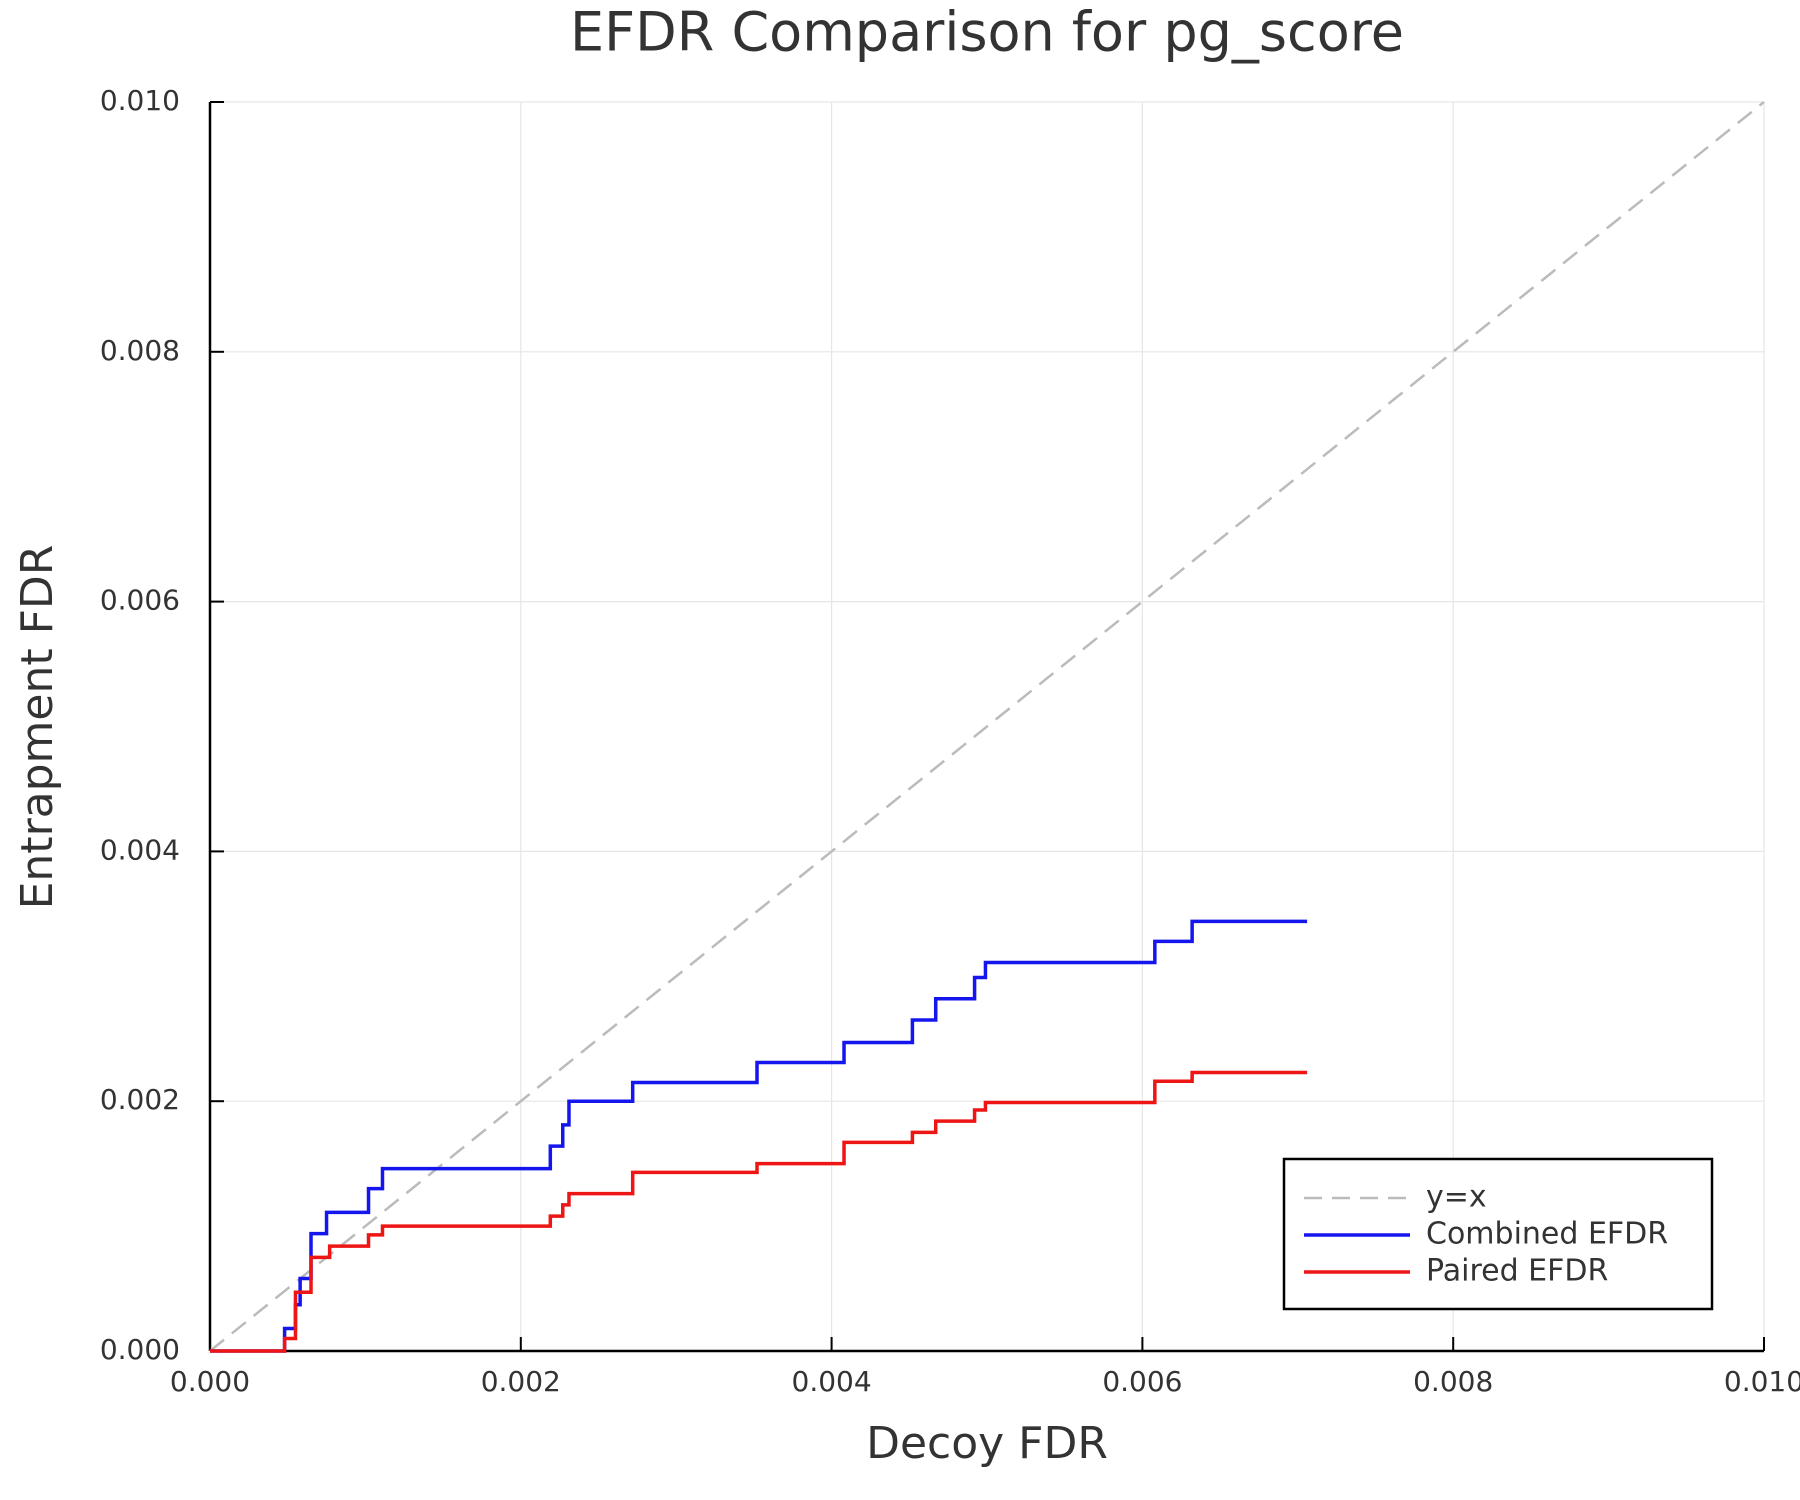 The width and height of the screenshot is (1800, 1500). Describe the element at coordinates (1547, 1234) in the screenshot. I see `legend-label: Combined EFDR` at that location.